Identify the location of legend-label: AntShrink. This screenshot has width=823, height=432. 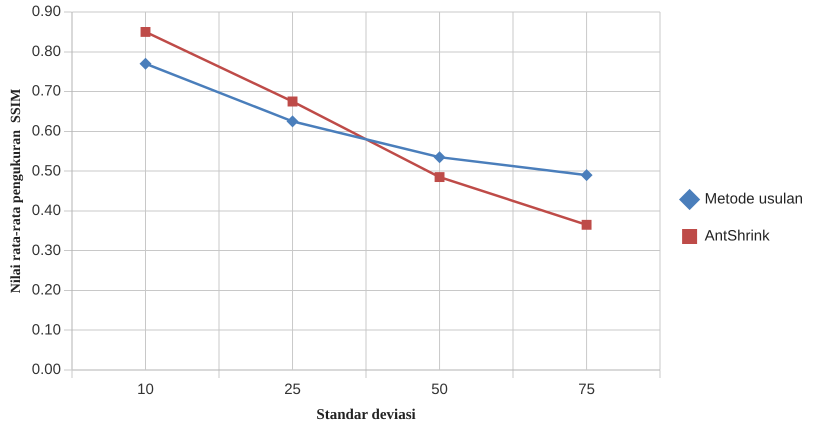
(737, 236).